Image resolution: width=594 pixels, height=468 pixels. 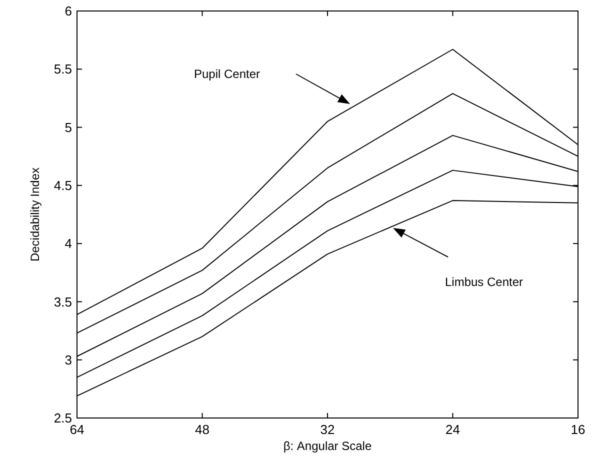 I want to click on y-tick-label: 2.5, so click(x=63, y=418).